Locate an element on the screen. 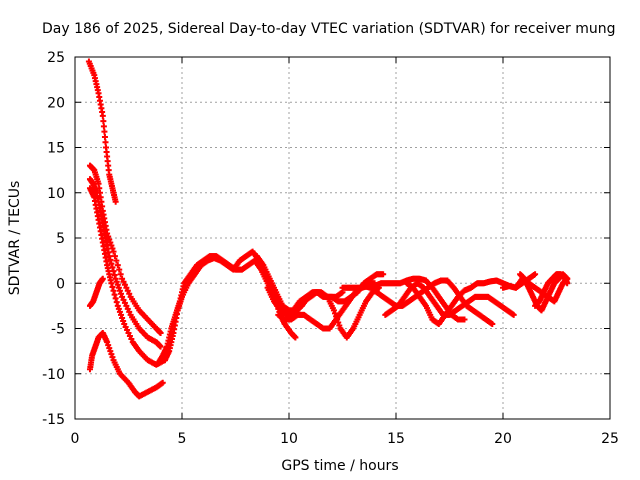 This screenshot has width=640, height=480. y-axis-label: SDTVAR / TECUs is located at coordinates (15, 238).